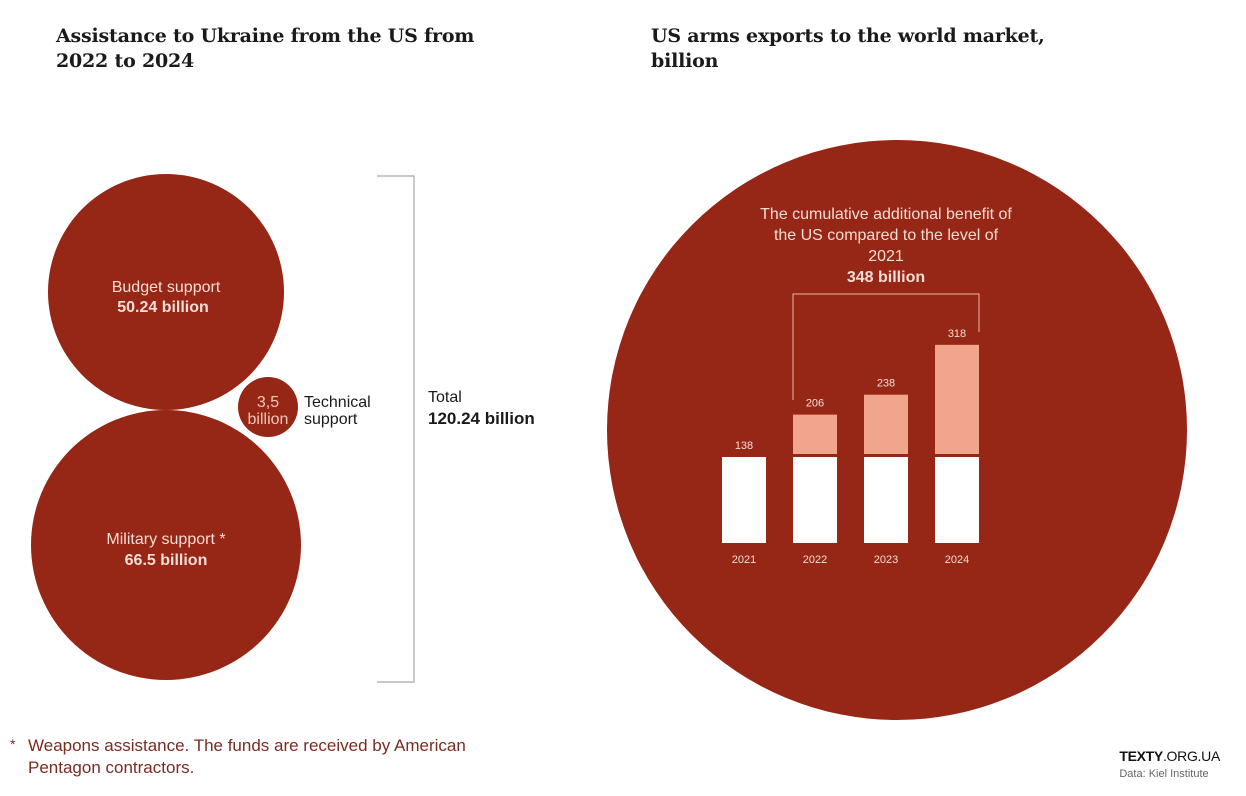 The width and height of the screenshot is (1246, 796). I want to click on bar-base-2024, so click(957, 500).